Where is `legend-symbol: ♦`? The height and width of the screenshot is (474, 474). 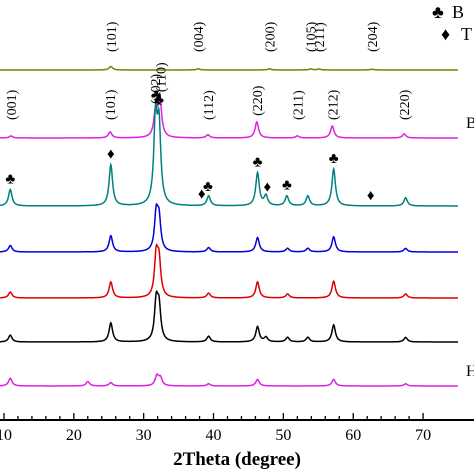
legend-symbol: ♦ is located at coordinates (445, 34).